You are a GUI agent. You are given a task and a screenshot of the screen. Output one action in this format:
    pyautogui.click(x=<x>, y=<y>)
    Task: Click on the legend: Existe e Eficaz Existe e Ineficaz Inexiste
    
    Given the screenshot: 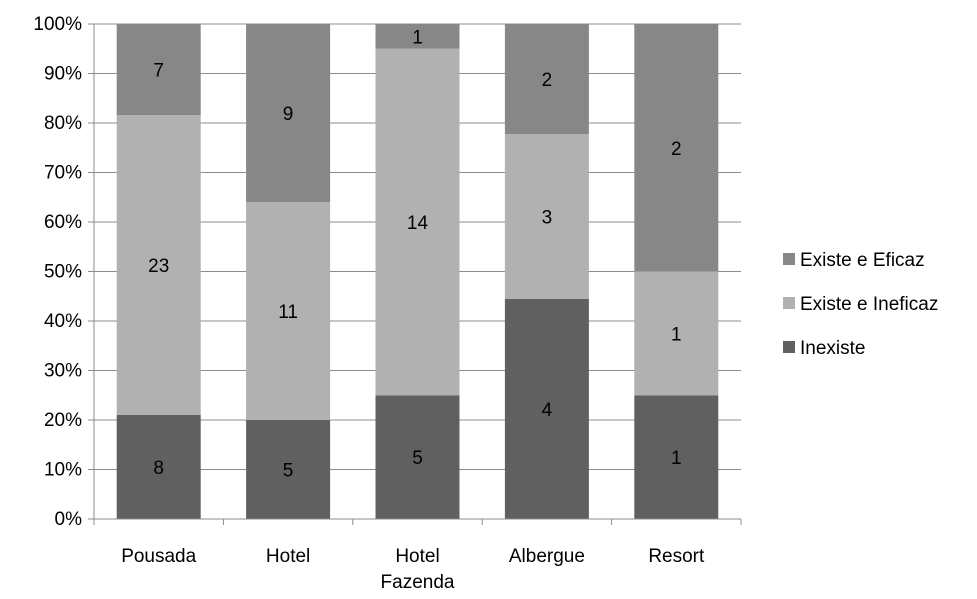 What is the action you would take?
    pyautogui.click(x=860, y=304)
    